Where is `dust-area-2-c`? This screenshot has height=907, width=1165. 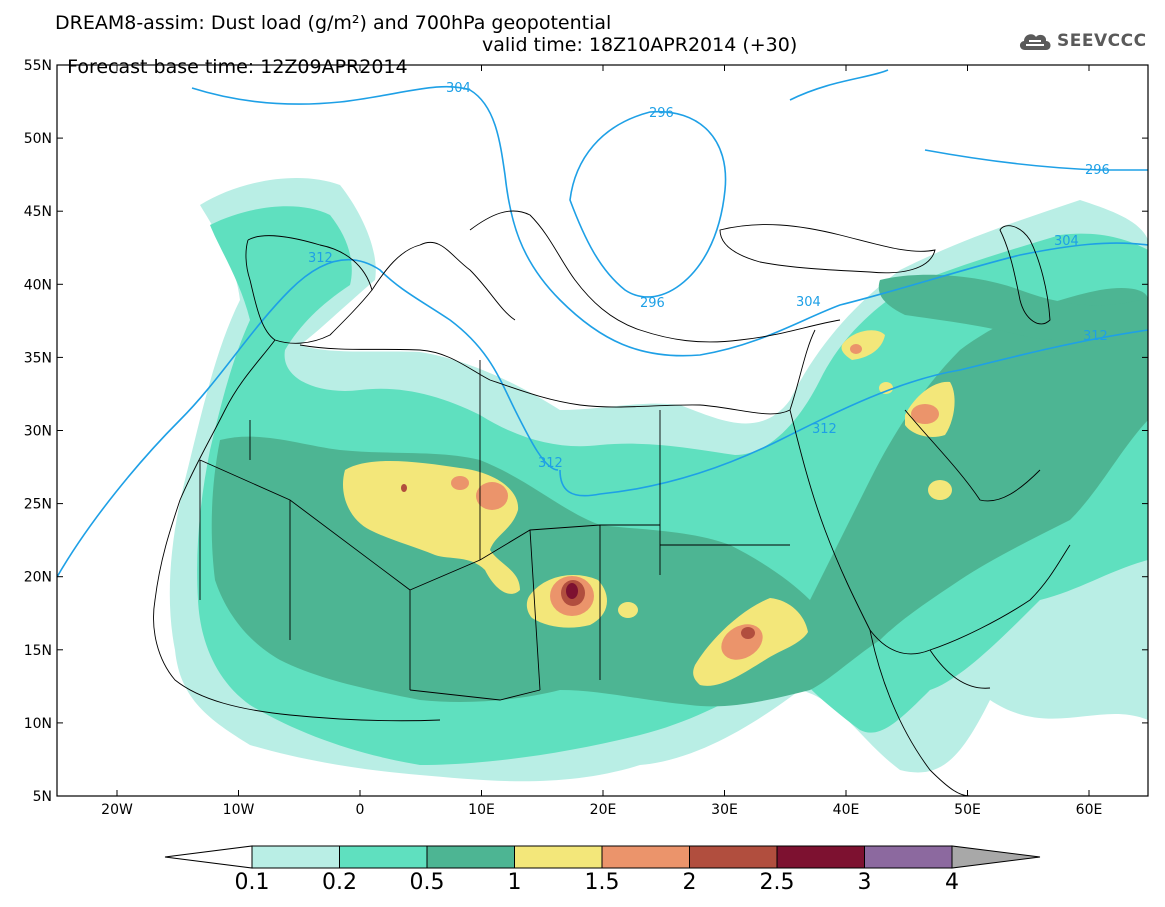 dust-area-2-c is located at coordinates (404, 488).